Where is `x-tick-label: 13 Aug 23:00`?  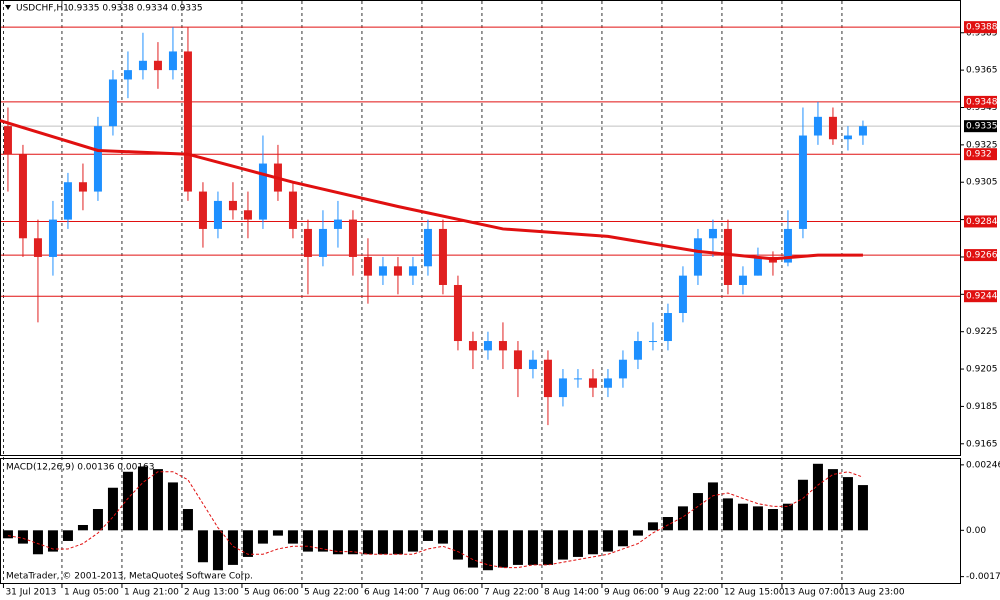 x-tick-label: 13 Aug 23:00 is located at coordinates (874, 593).